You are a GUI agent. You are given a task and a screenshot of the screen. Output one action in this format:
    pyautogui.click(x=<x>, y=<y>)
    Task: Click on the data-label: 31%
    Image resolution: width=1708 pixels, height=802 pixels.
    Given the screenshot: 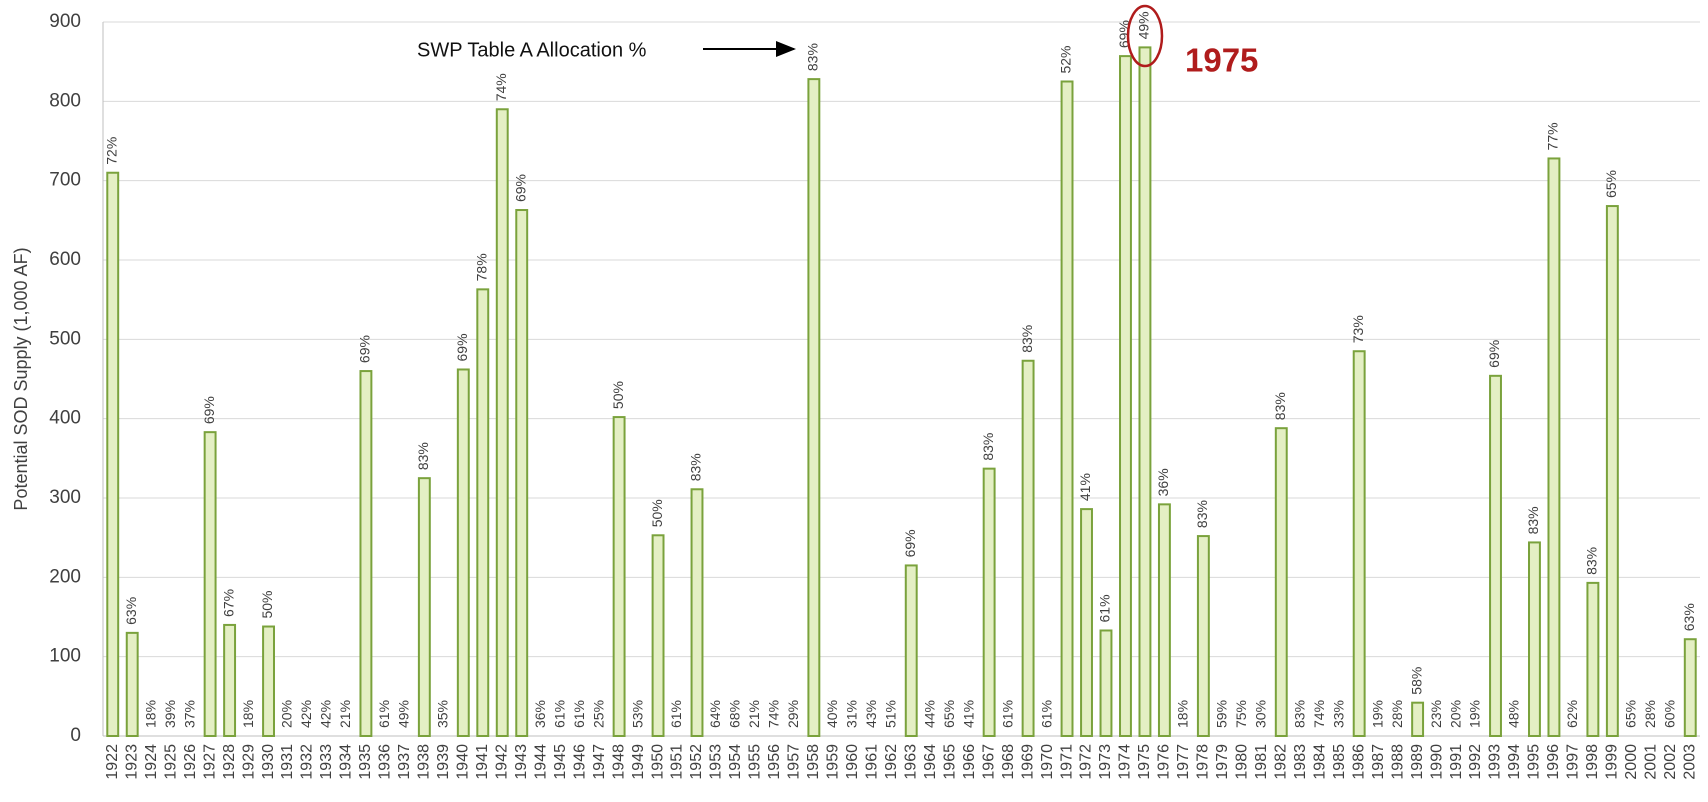 What is the action you would take?
    pyautogui.click(x=852, y=714)
    